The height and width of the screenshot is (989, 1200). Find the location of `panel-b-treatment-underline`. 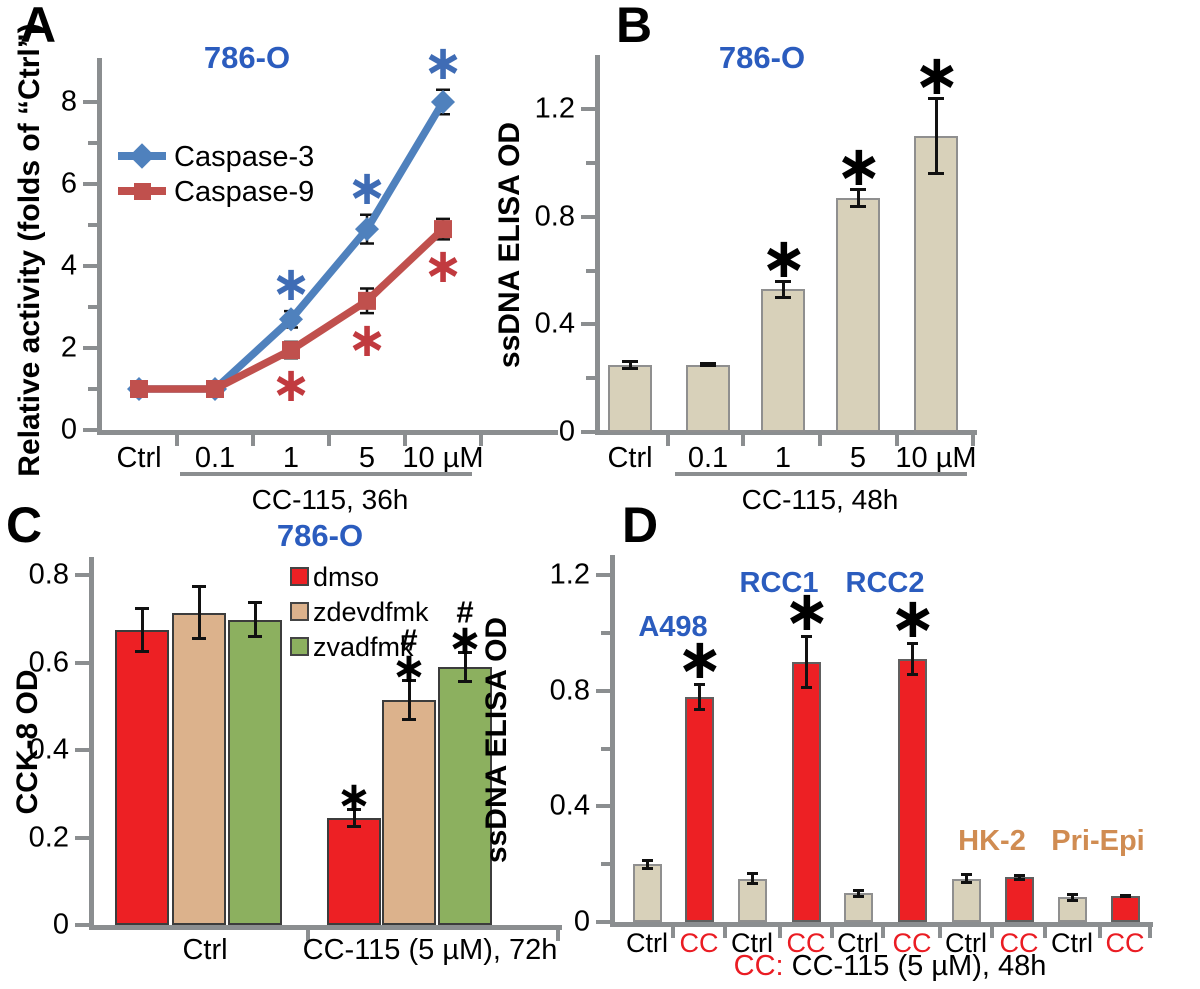

panel-b-treatment-underline is located at coordinates (821, 474).